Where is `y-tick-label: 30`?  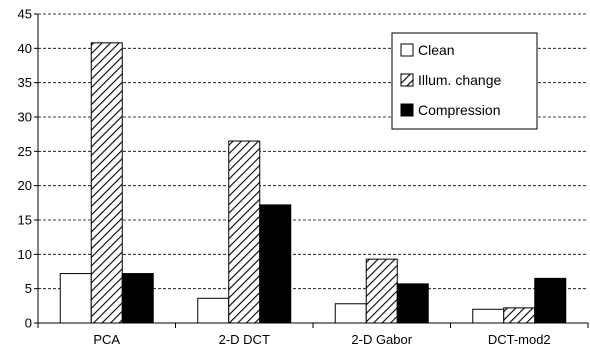
y-tick-label: 30 is located at coordinates (25, 117).